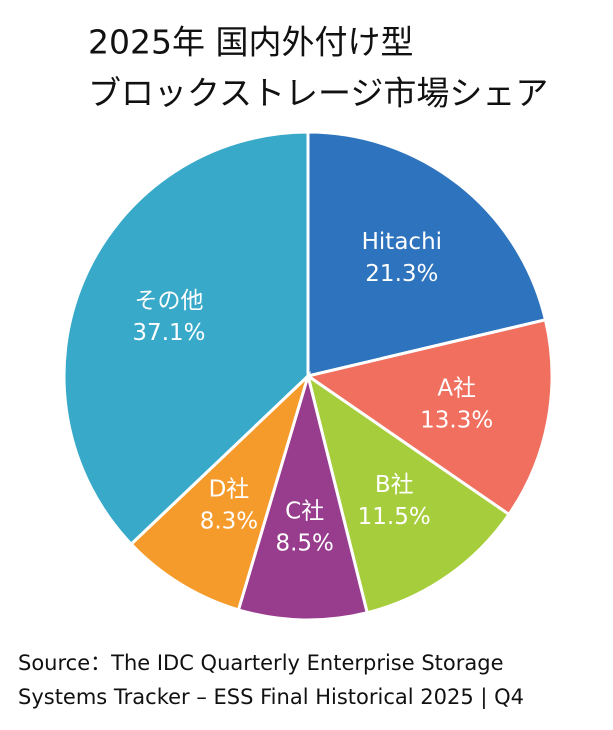 This screenshot has height=730, width=613. Describe the element at coordinates (304, 544) in the screenshot. I see `slice-value-label: 8.5%` at that location.